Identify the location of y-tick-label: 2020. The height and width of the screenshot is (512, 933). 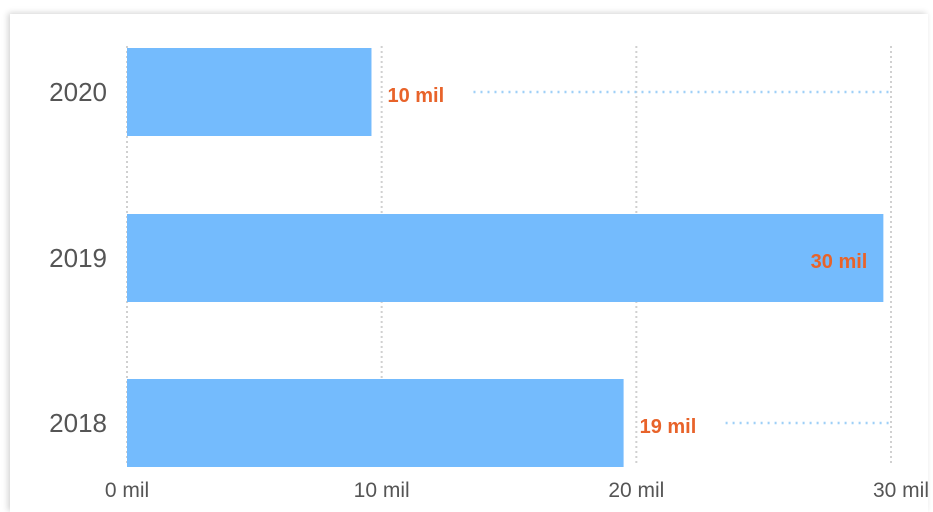
(78, 92).